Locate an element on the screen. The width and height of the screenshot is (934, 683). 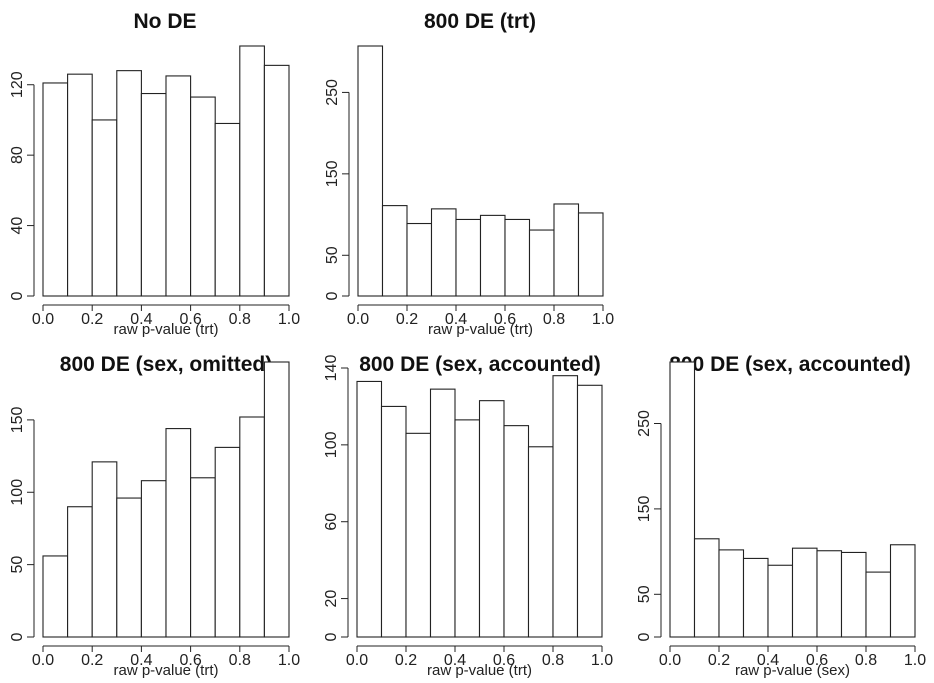
y-tick-label: 40 is located at coordinates (17, 226).